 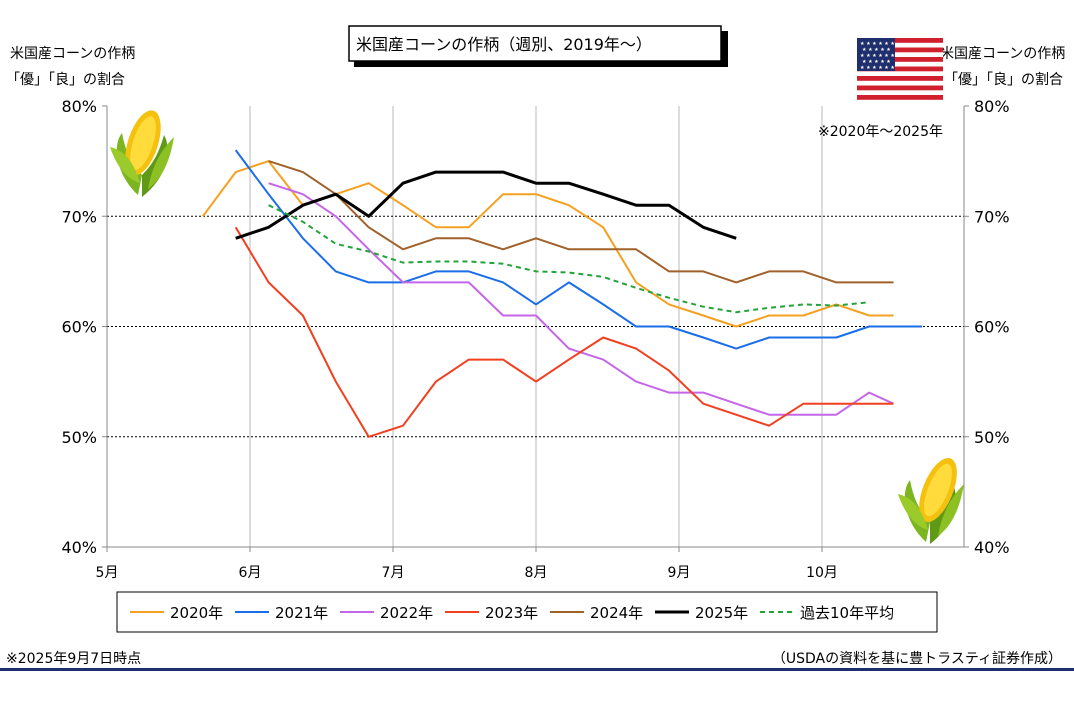 What do you see at coordinates (301, 613) in the screenshot?
I see `legend-label: 2021年` at bounding box center [301, 613].